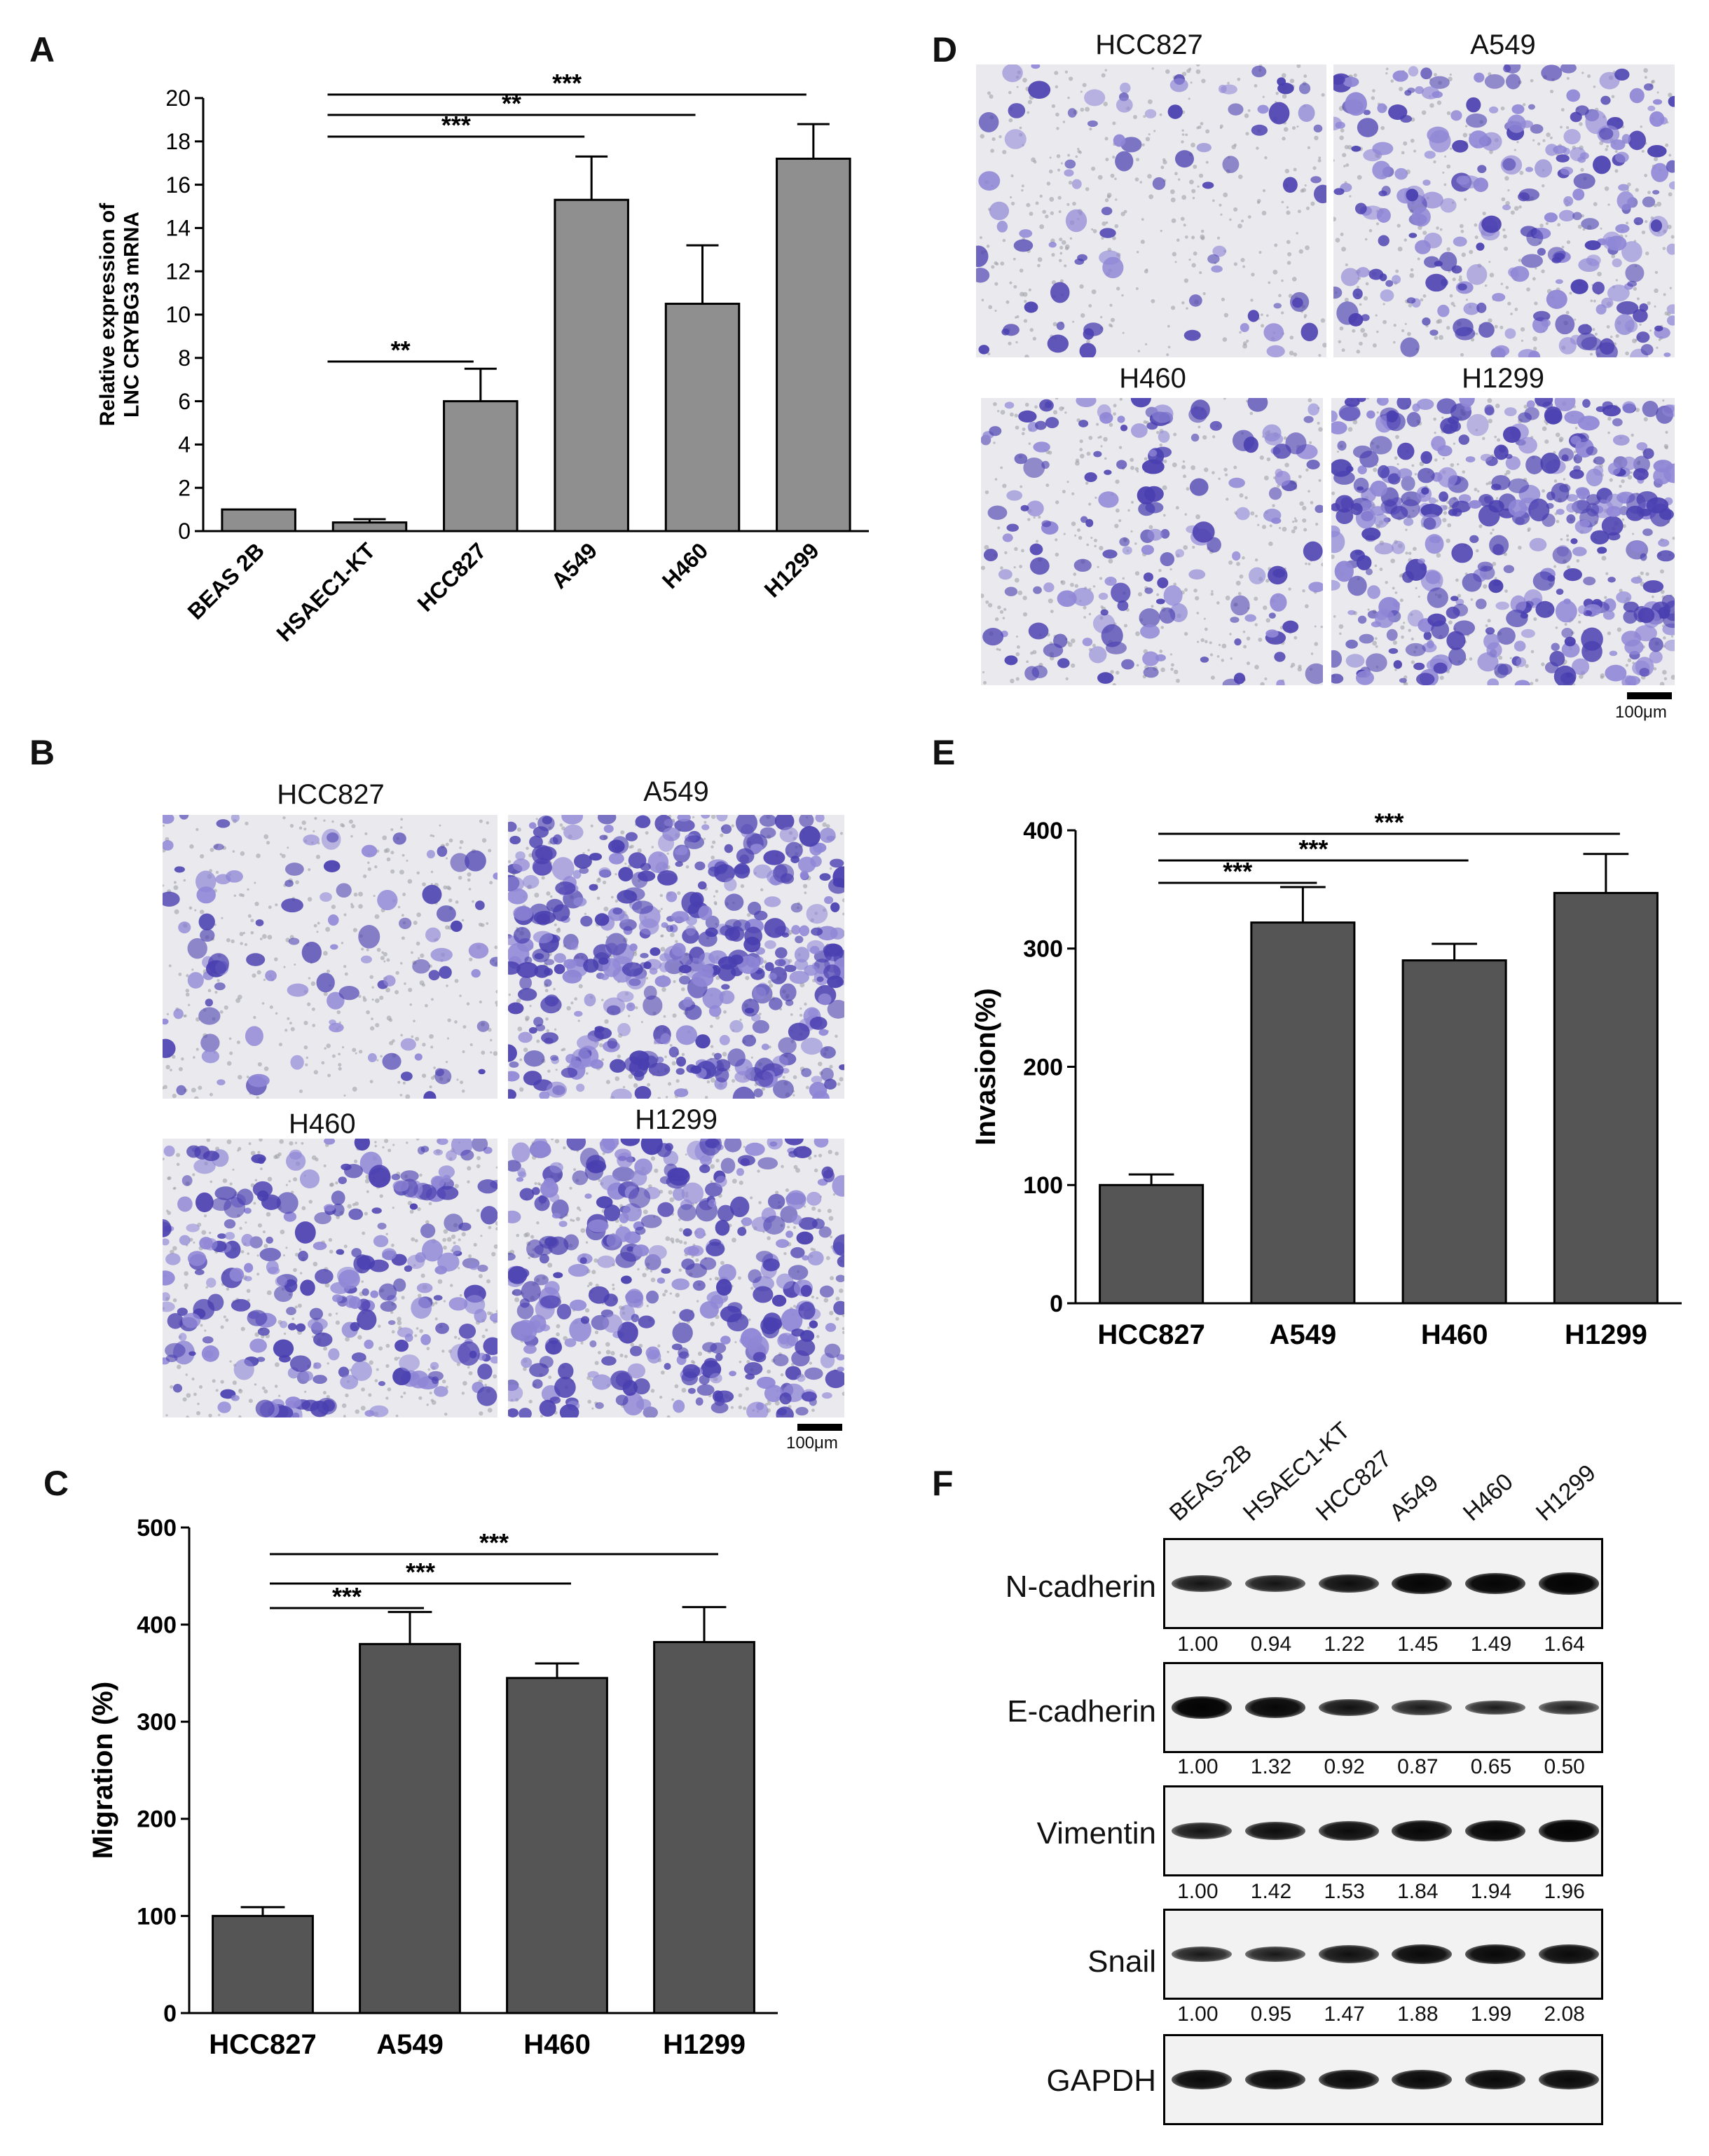 The image size is (1709, 2156). I want to click on significance-stars: ***, so click(1388, 822).